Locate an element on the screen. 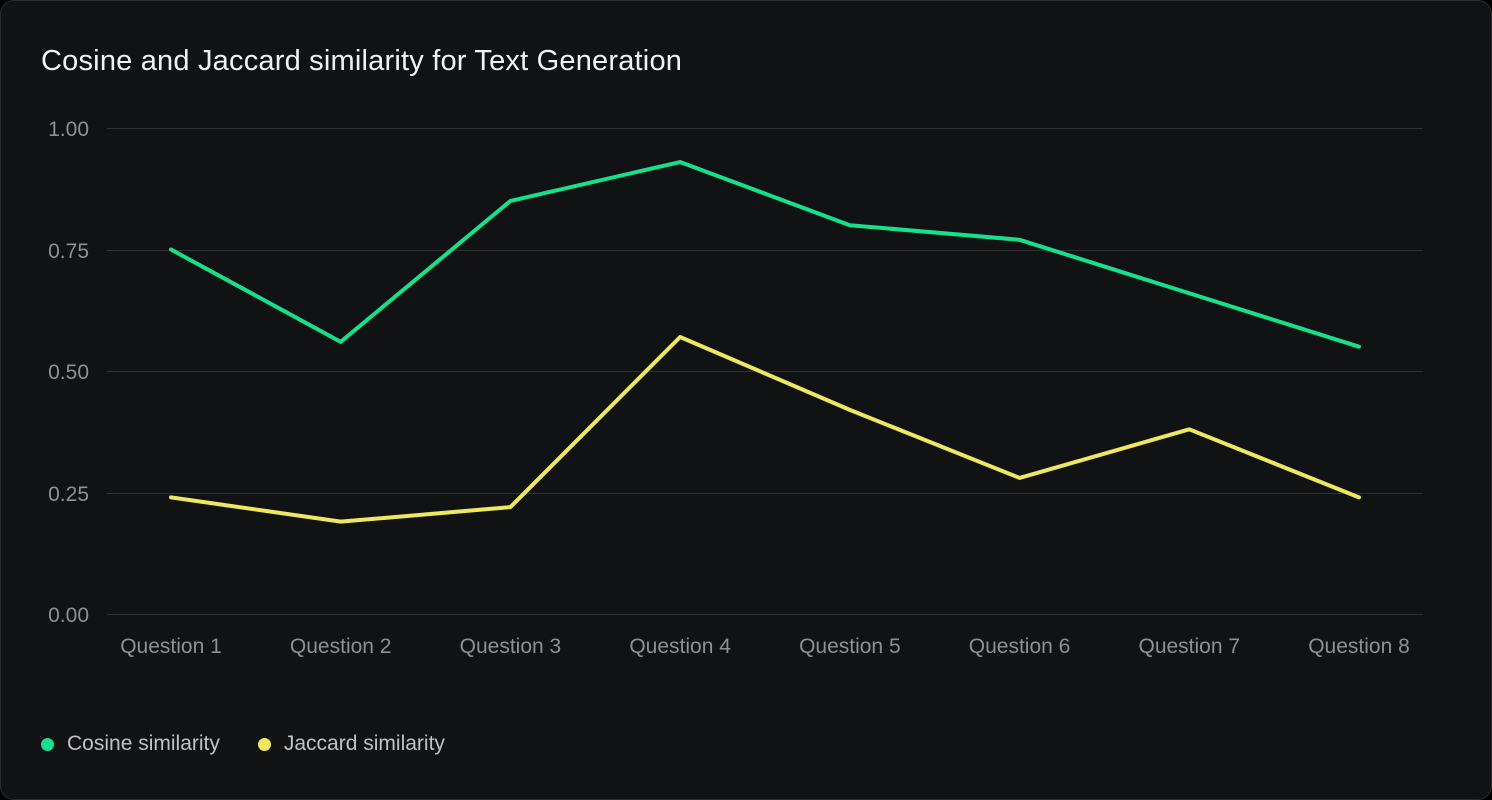 This screenshot has width=1492, height=800. legend-item-jaccard-similarity: Jaccard similarity is located at coordinates (351, 744).